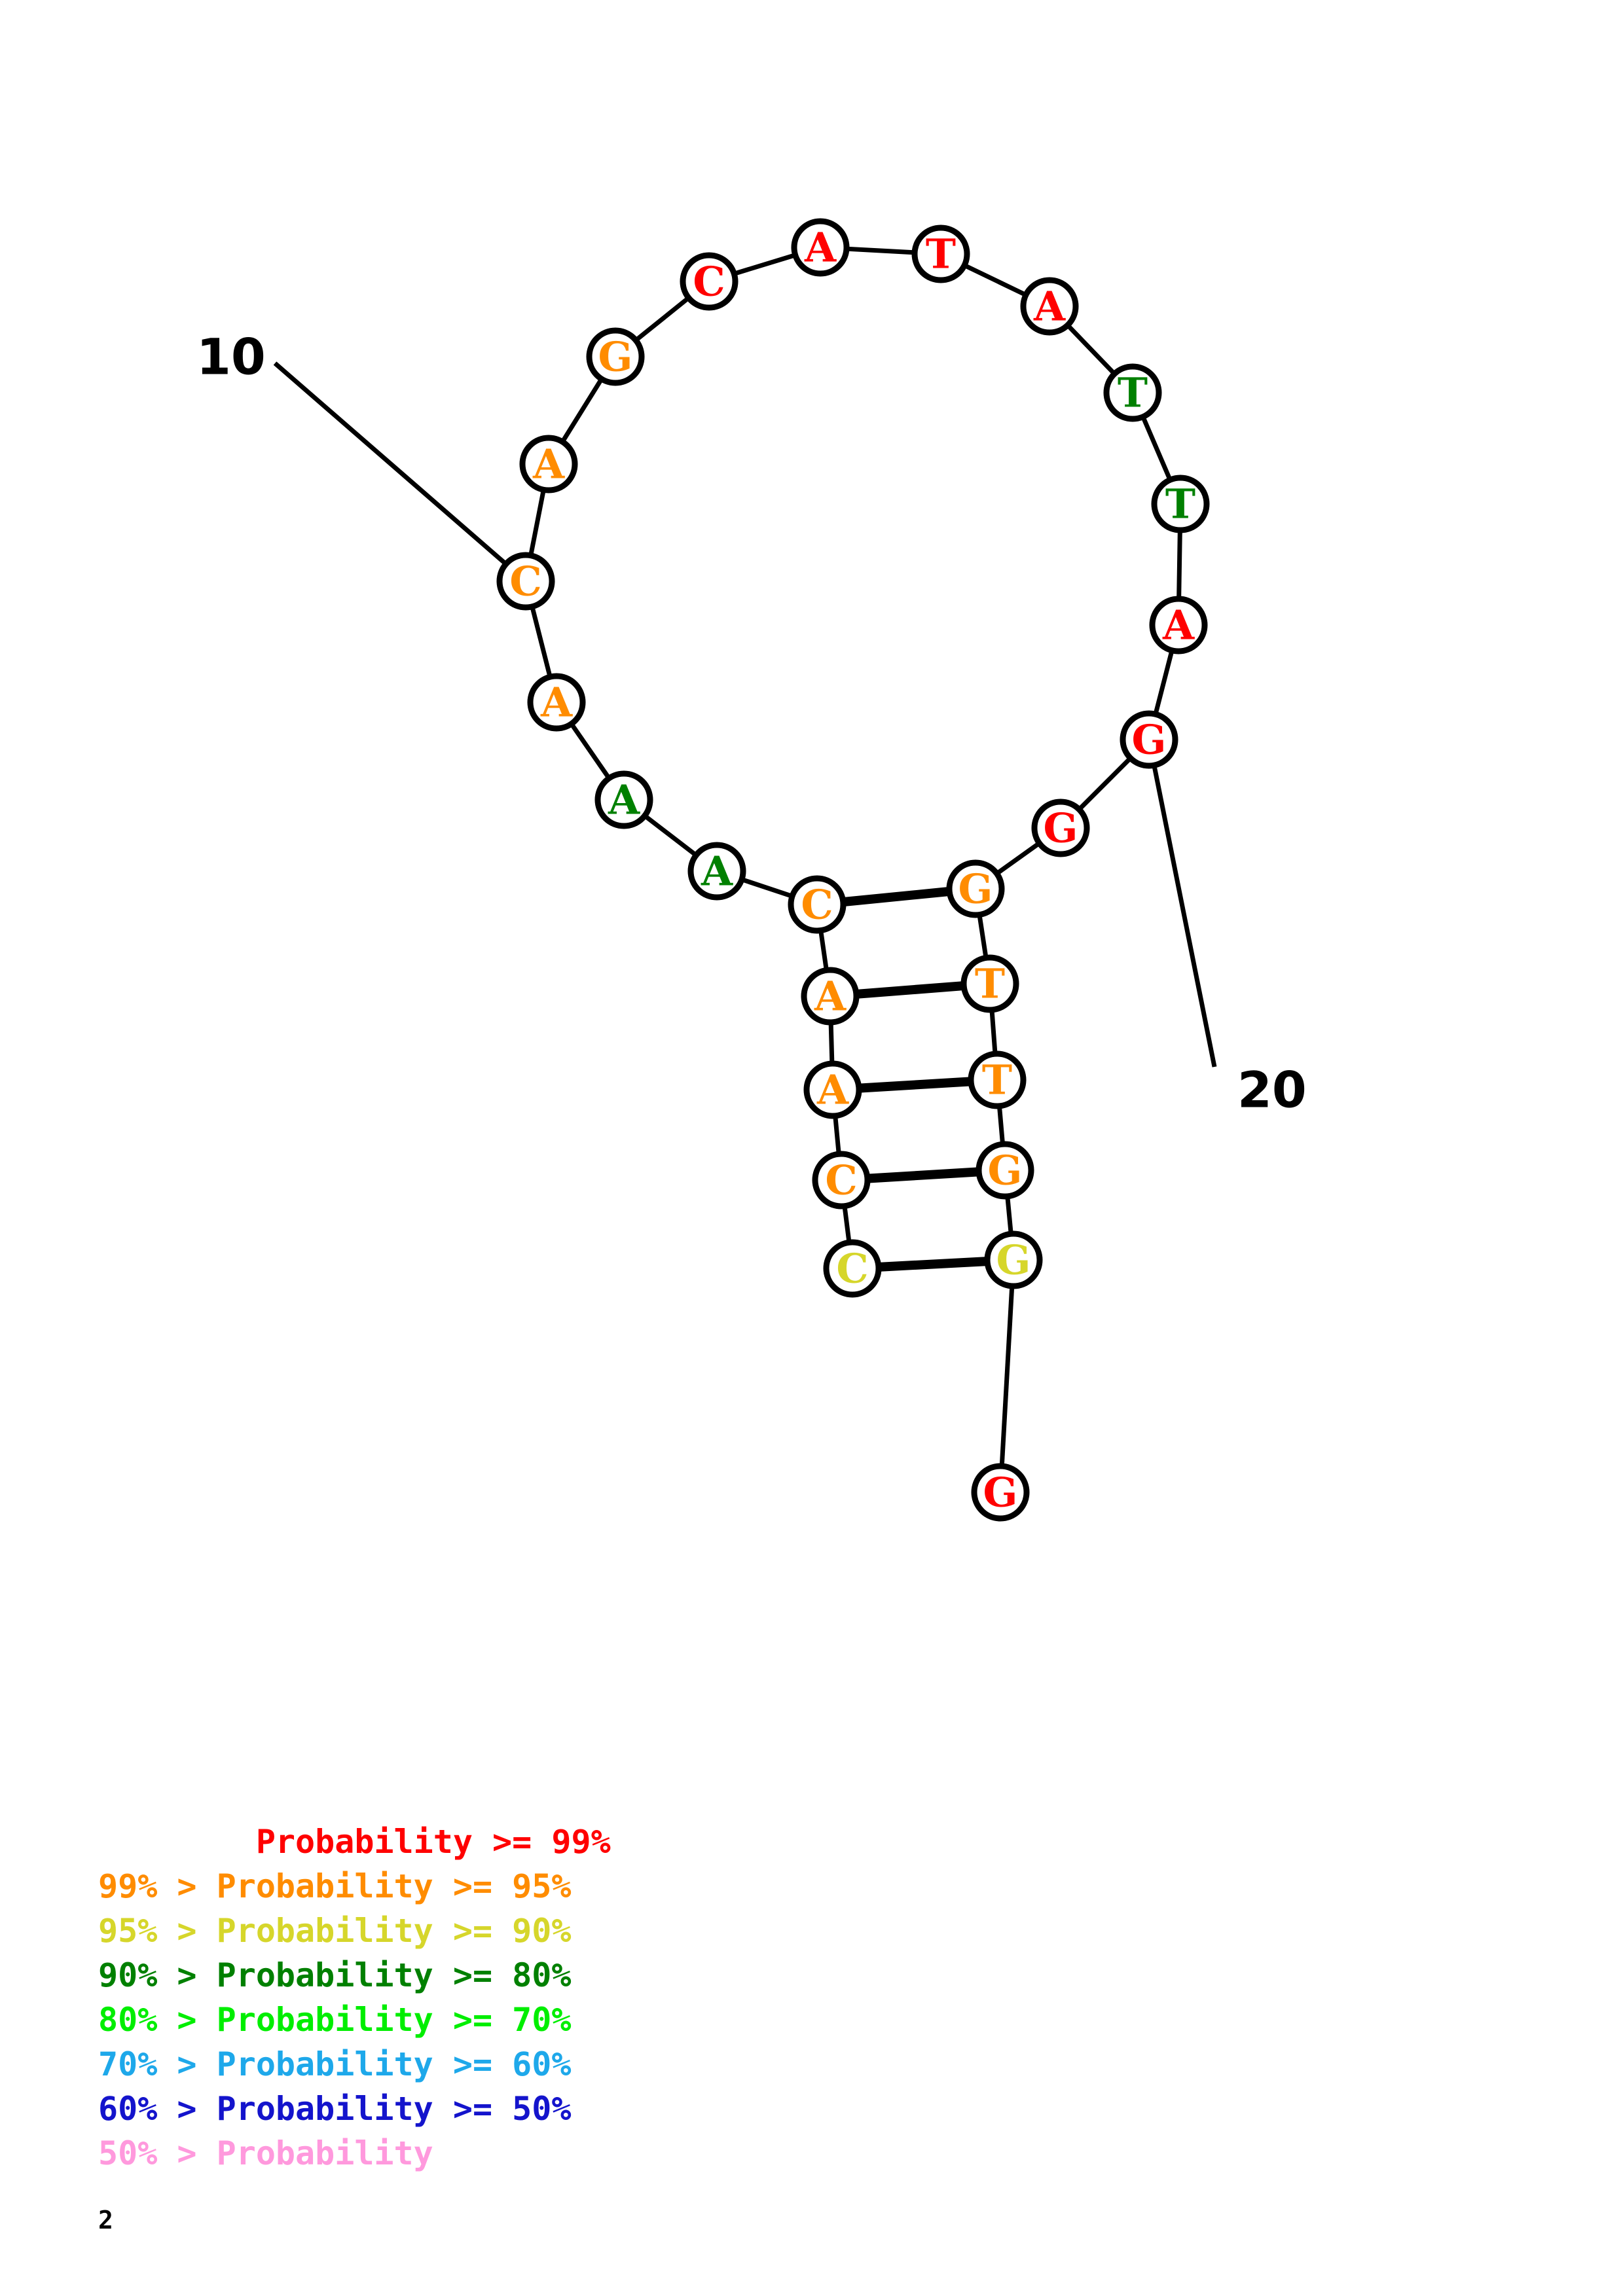 The height and width of the screenshot is (2296, 1623). Describe the element at coordinates (335, 2020) in the screenshot. I see `legend-row: 80% > Probability >= 70%` at that location.